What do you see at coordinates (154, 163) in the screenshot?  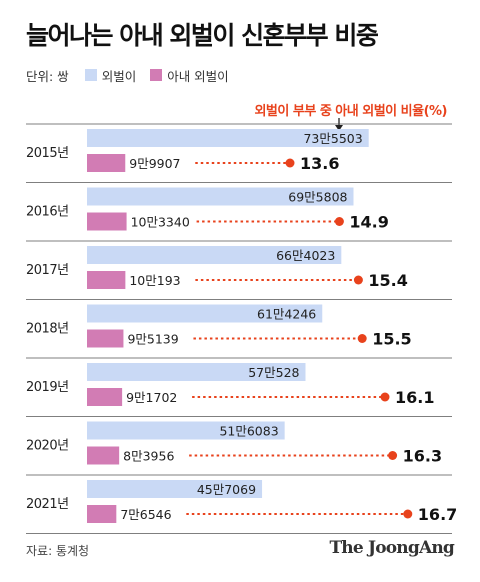 I see `wife-income-value-label: 9만9907` at bounding box center [154, 163].